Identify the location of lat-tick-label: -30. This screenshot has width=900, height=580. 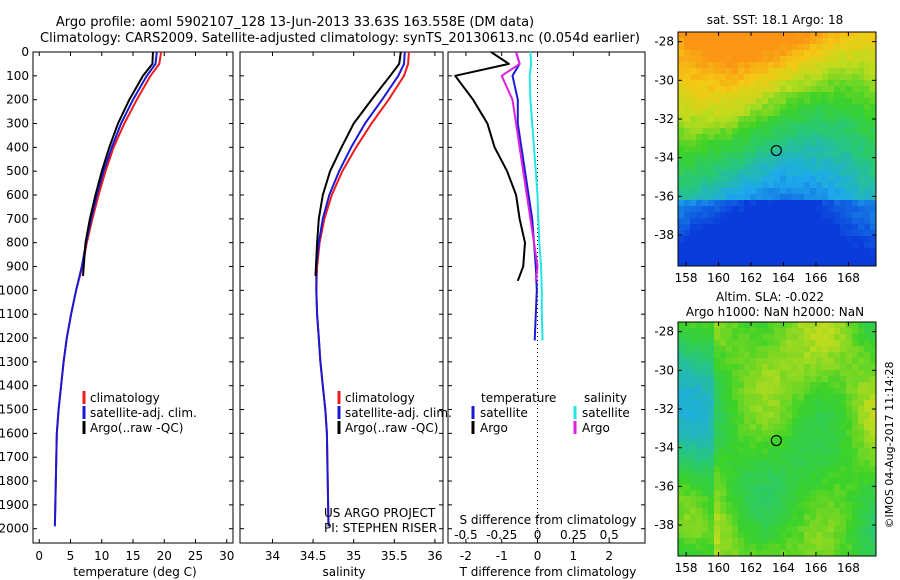
(664, 80).